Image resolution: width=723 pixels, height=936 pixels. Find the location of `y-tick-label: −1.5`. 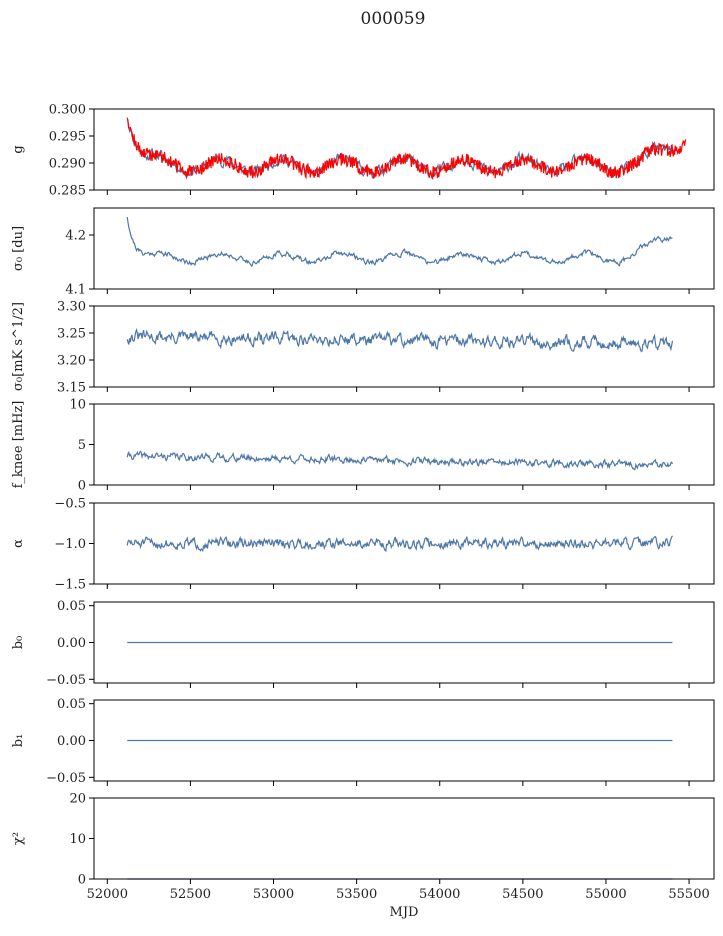

y-tick-label: −1.5 is located at coordinates (70, 585).